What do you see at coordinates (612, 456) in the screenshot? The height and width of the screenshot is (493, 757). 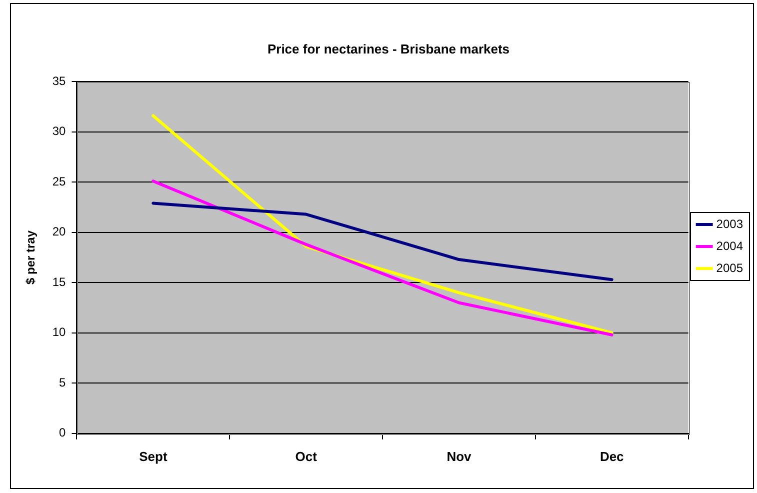 I see `x-tick-label: Dec` at bounding box center [612, 456].